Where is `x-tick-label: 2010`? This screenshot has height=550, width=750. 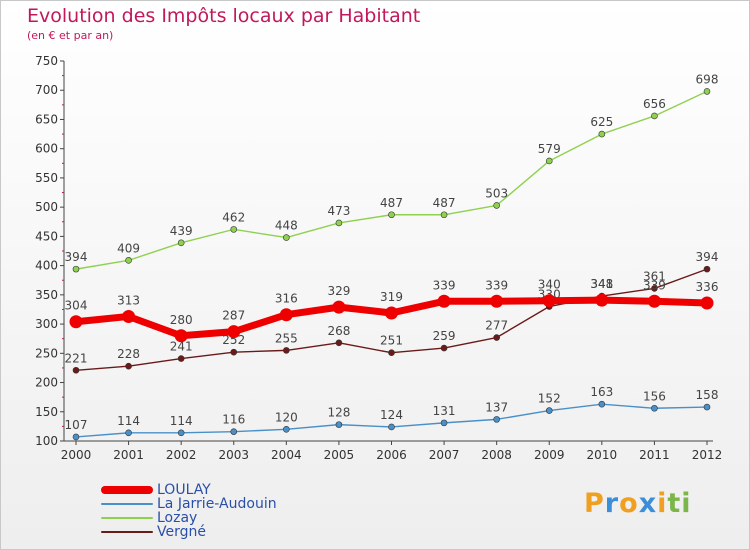 x-tick-label: 2010 is located at coordinates (602, 455).